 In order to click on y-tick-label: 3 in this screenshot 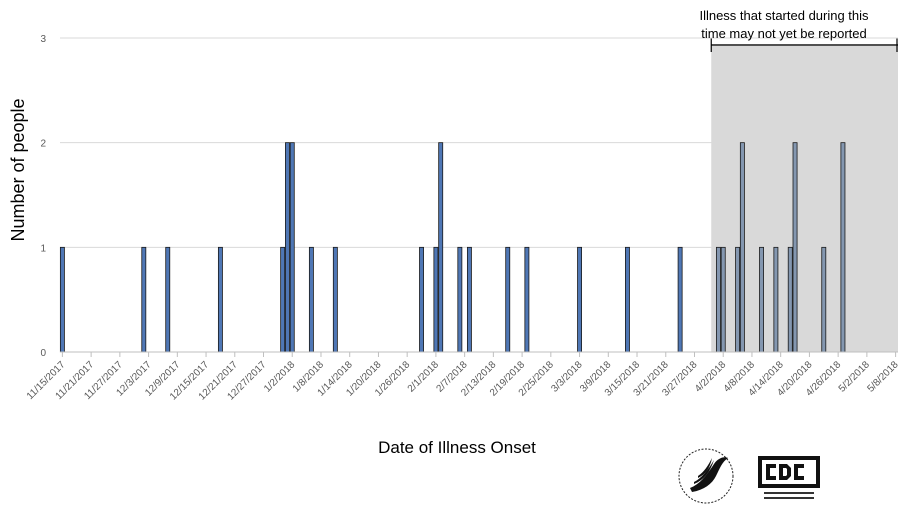, I will do `click(43, 39)`.